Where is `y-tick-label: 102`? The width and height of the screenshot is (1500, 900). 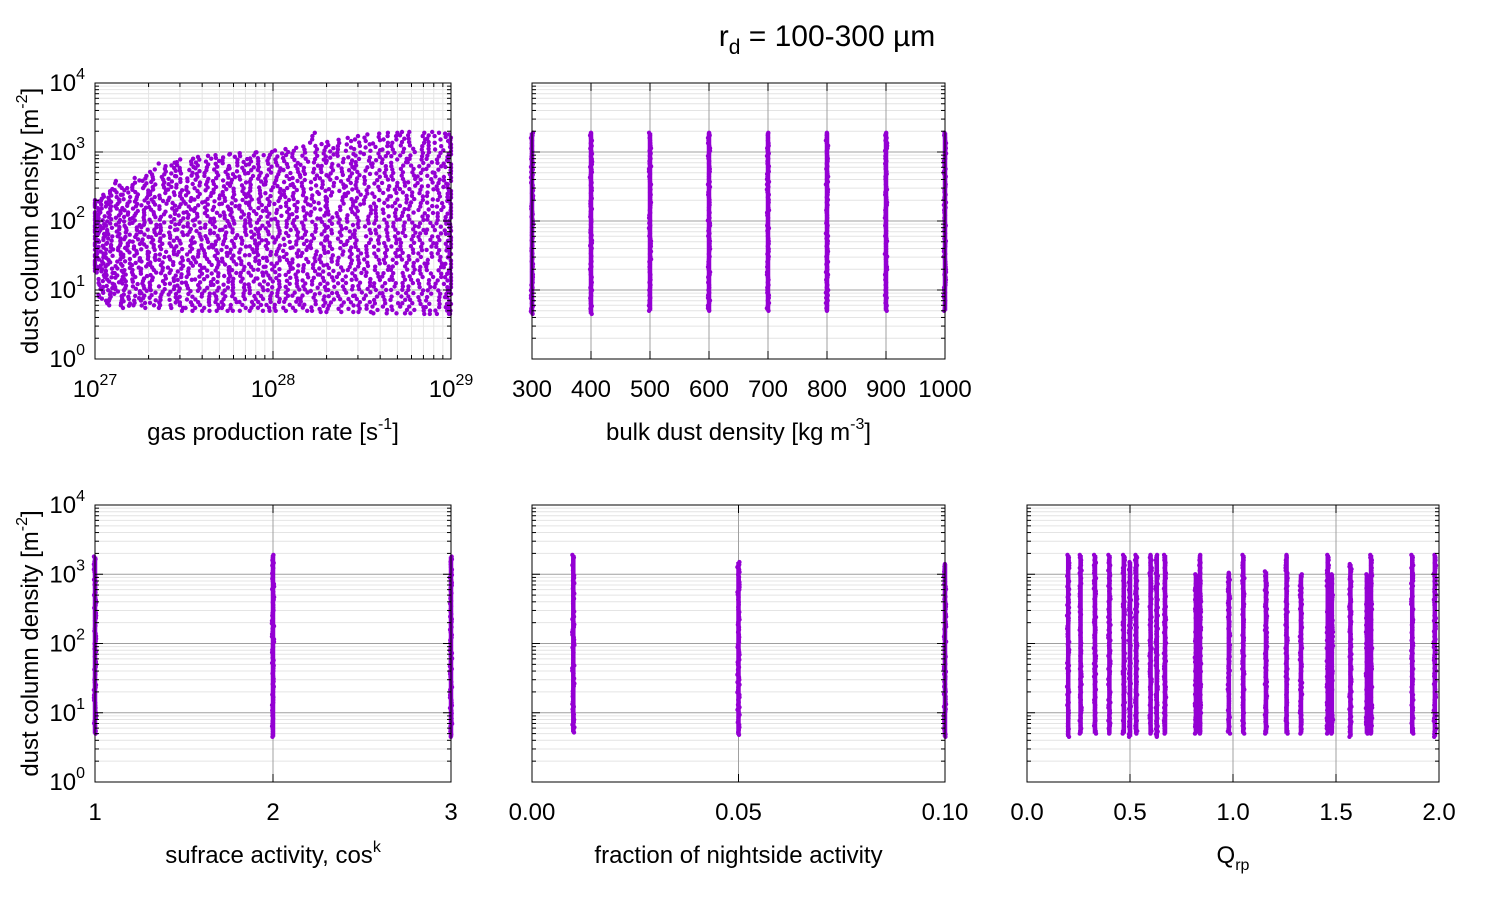 y-tick-label: 102 is located at coordinates (67, 642).